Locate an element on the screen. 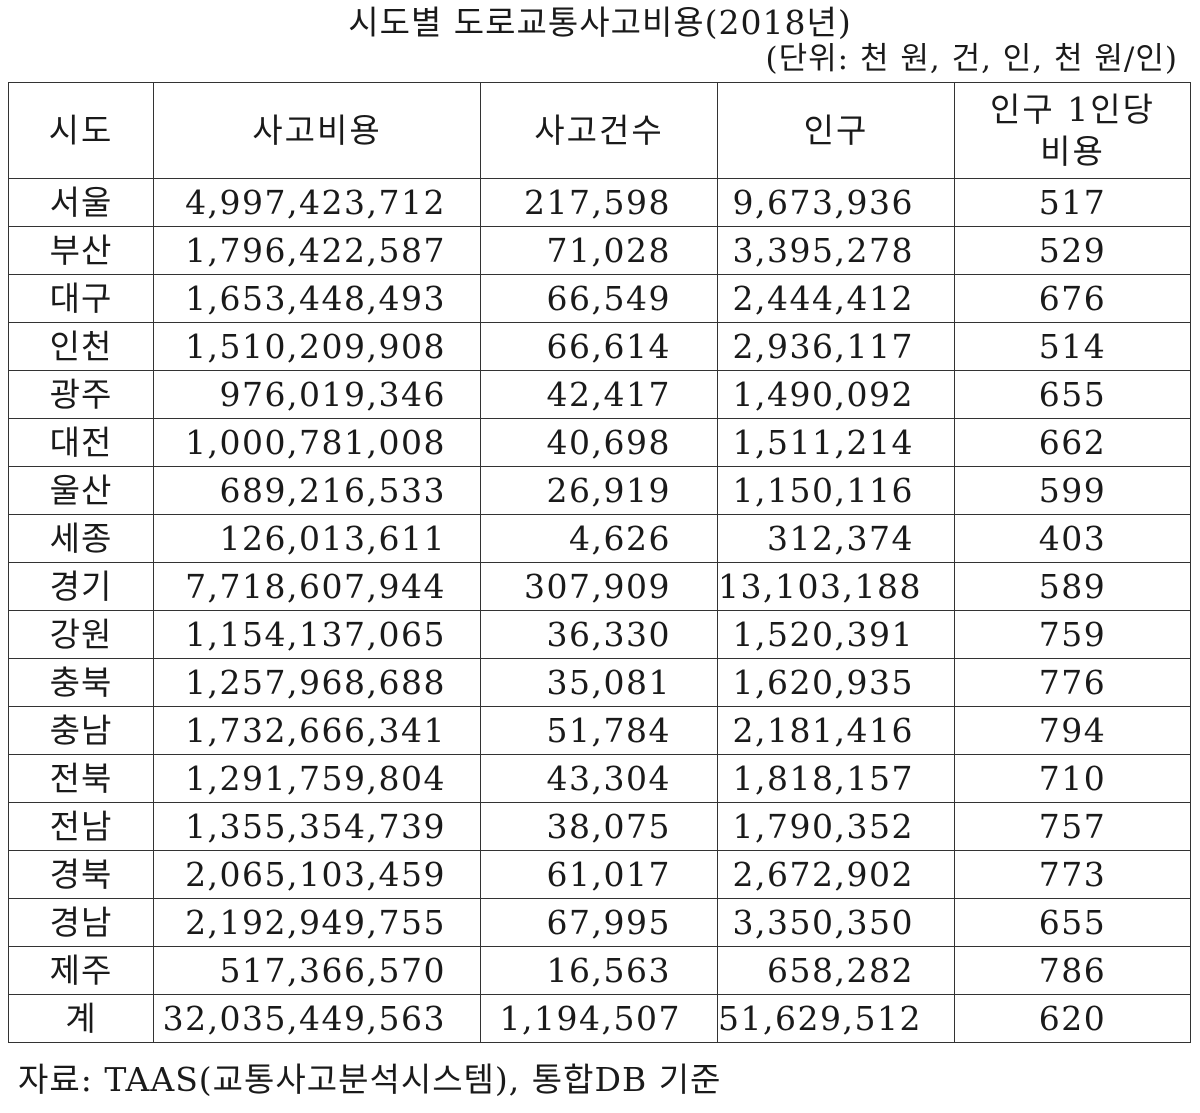 This screenshot has height=1113, width=1200. table-row: 충남 1,732,666,341 51,784 2,181,416 794 is located at coordinates (599, 730).